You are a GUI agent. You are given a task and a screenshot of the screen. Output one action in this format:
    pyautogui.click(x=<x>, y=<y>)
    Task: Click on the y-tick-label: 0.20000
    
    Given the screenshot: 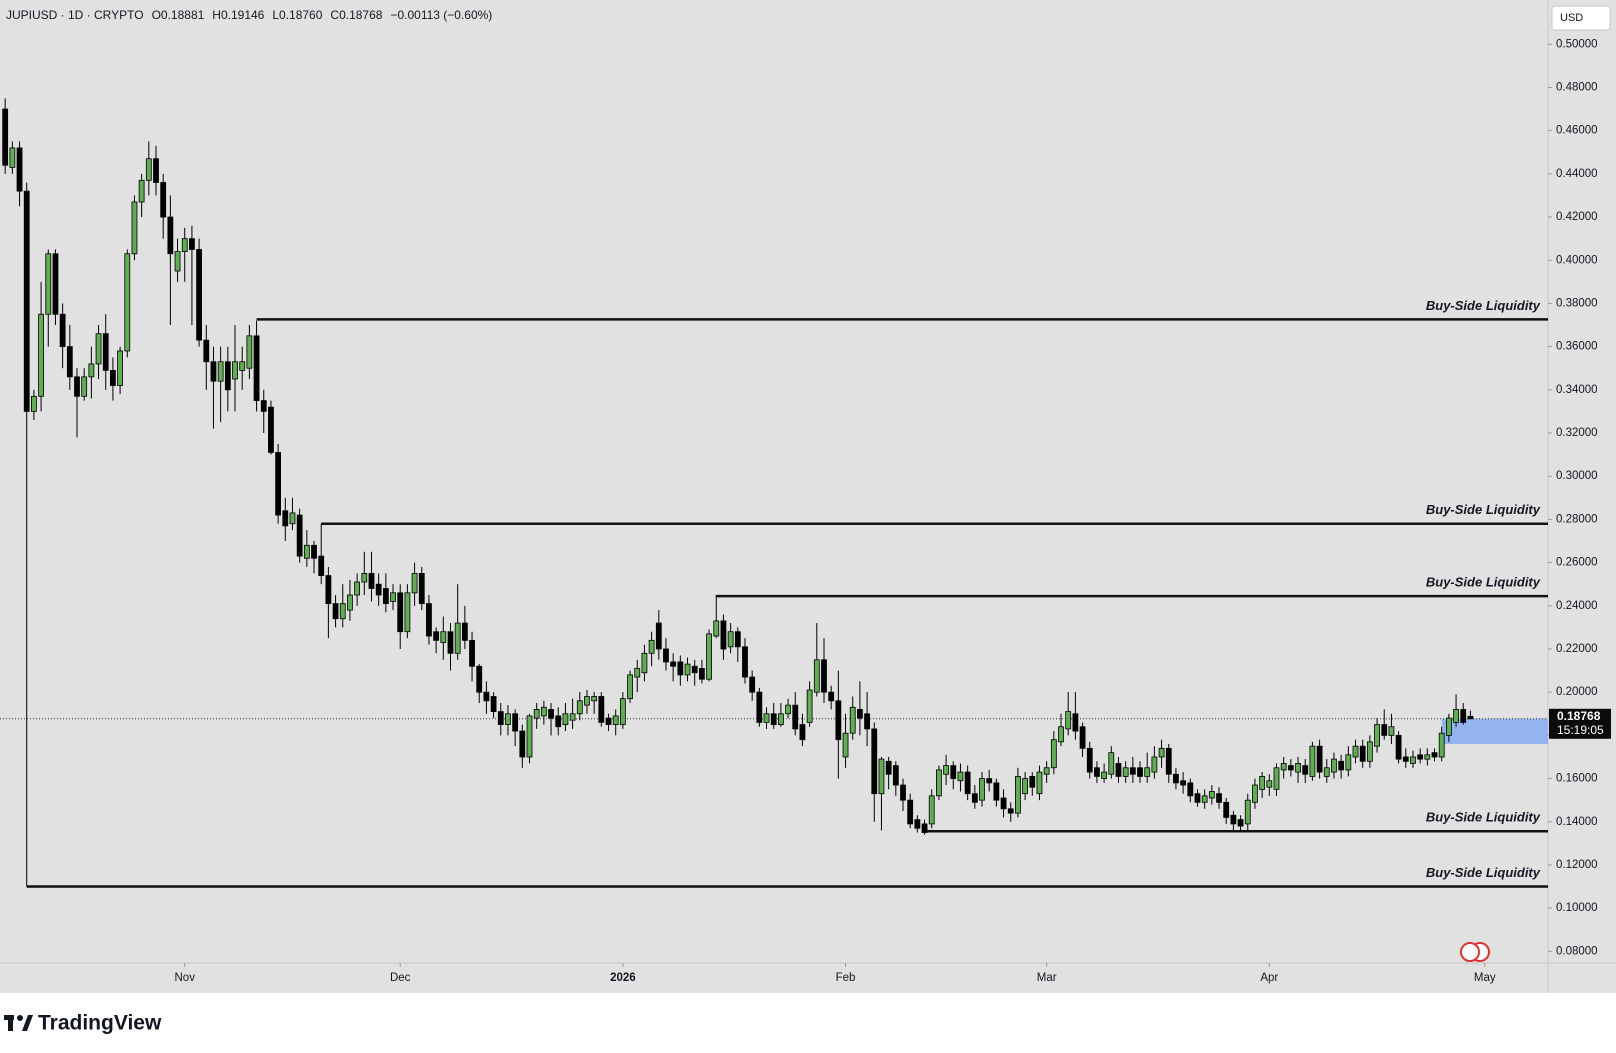 What is the action you would take?
    pyautogui.click(x=1577, y=692)
    